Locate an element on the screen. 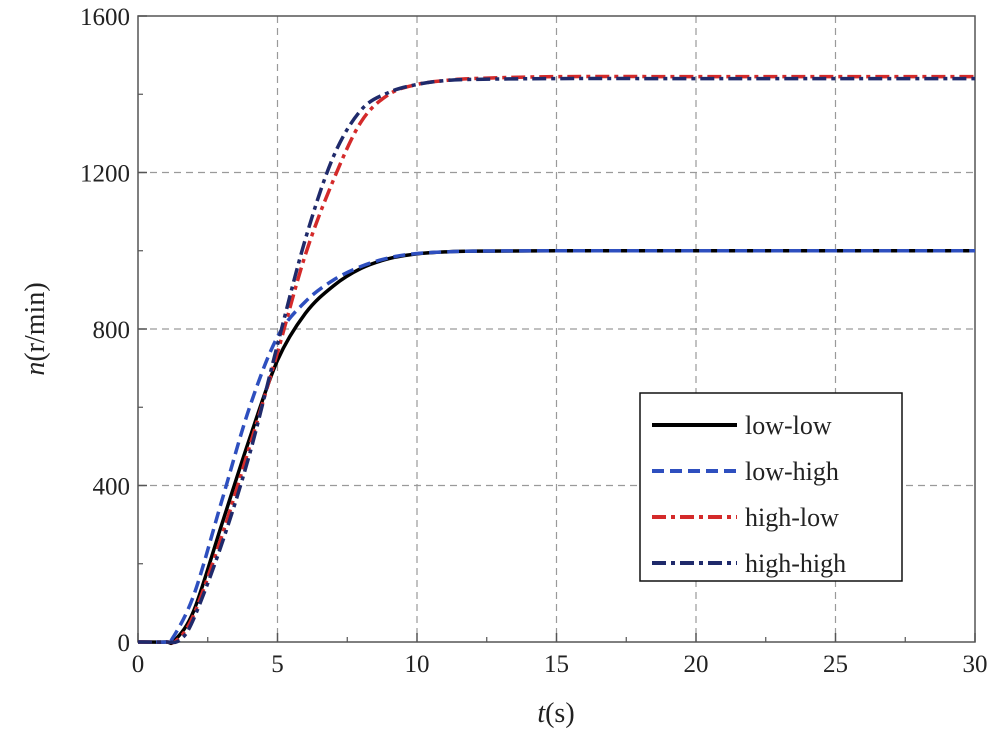 This screenshot has height=734, width=1000. x-axis-title: t(s) is located at coordinates (555, 713).